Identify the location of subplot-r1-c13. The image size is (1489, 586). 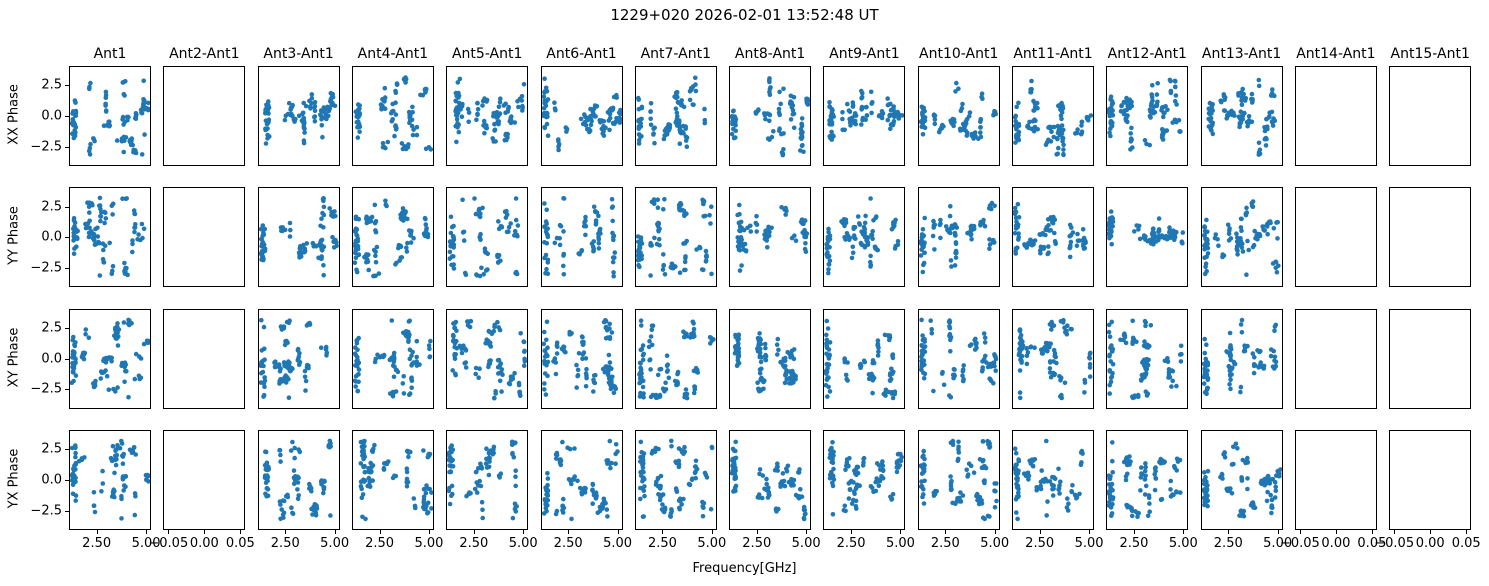
(1241, 116).